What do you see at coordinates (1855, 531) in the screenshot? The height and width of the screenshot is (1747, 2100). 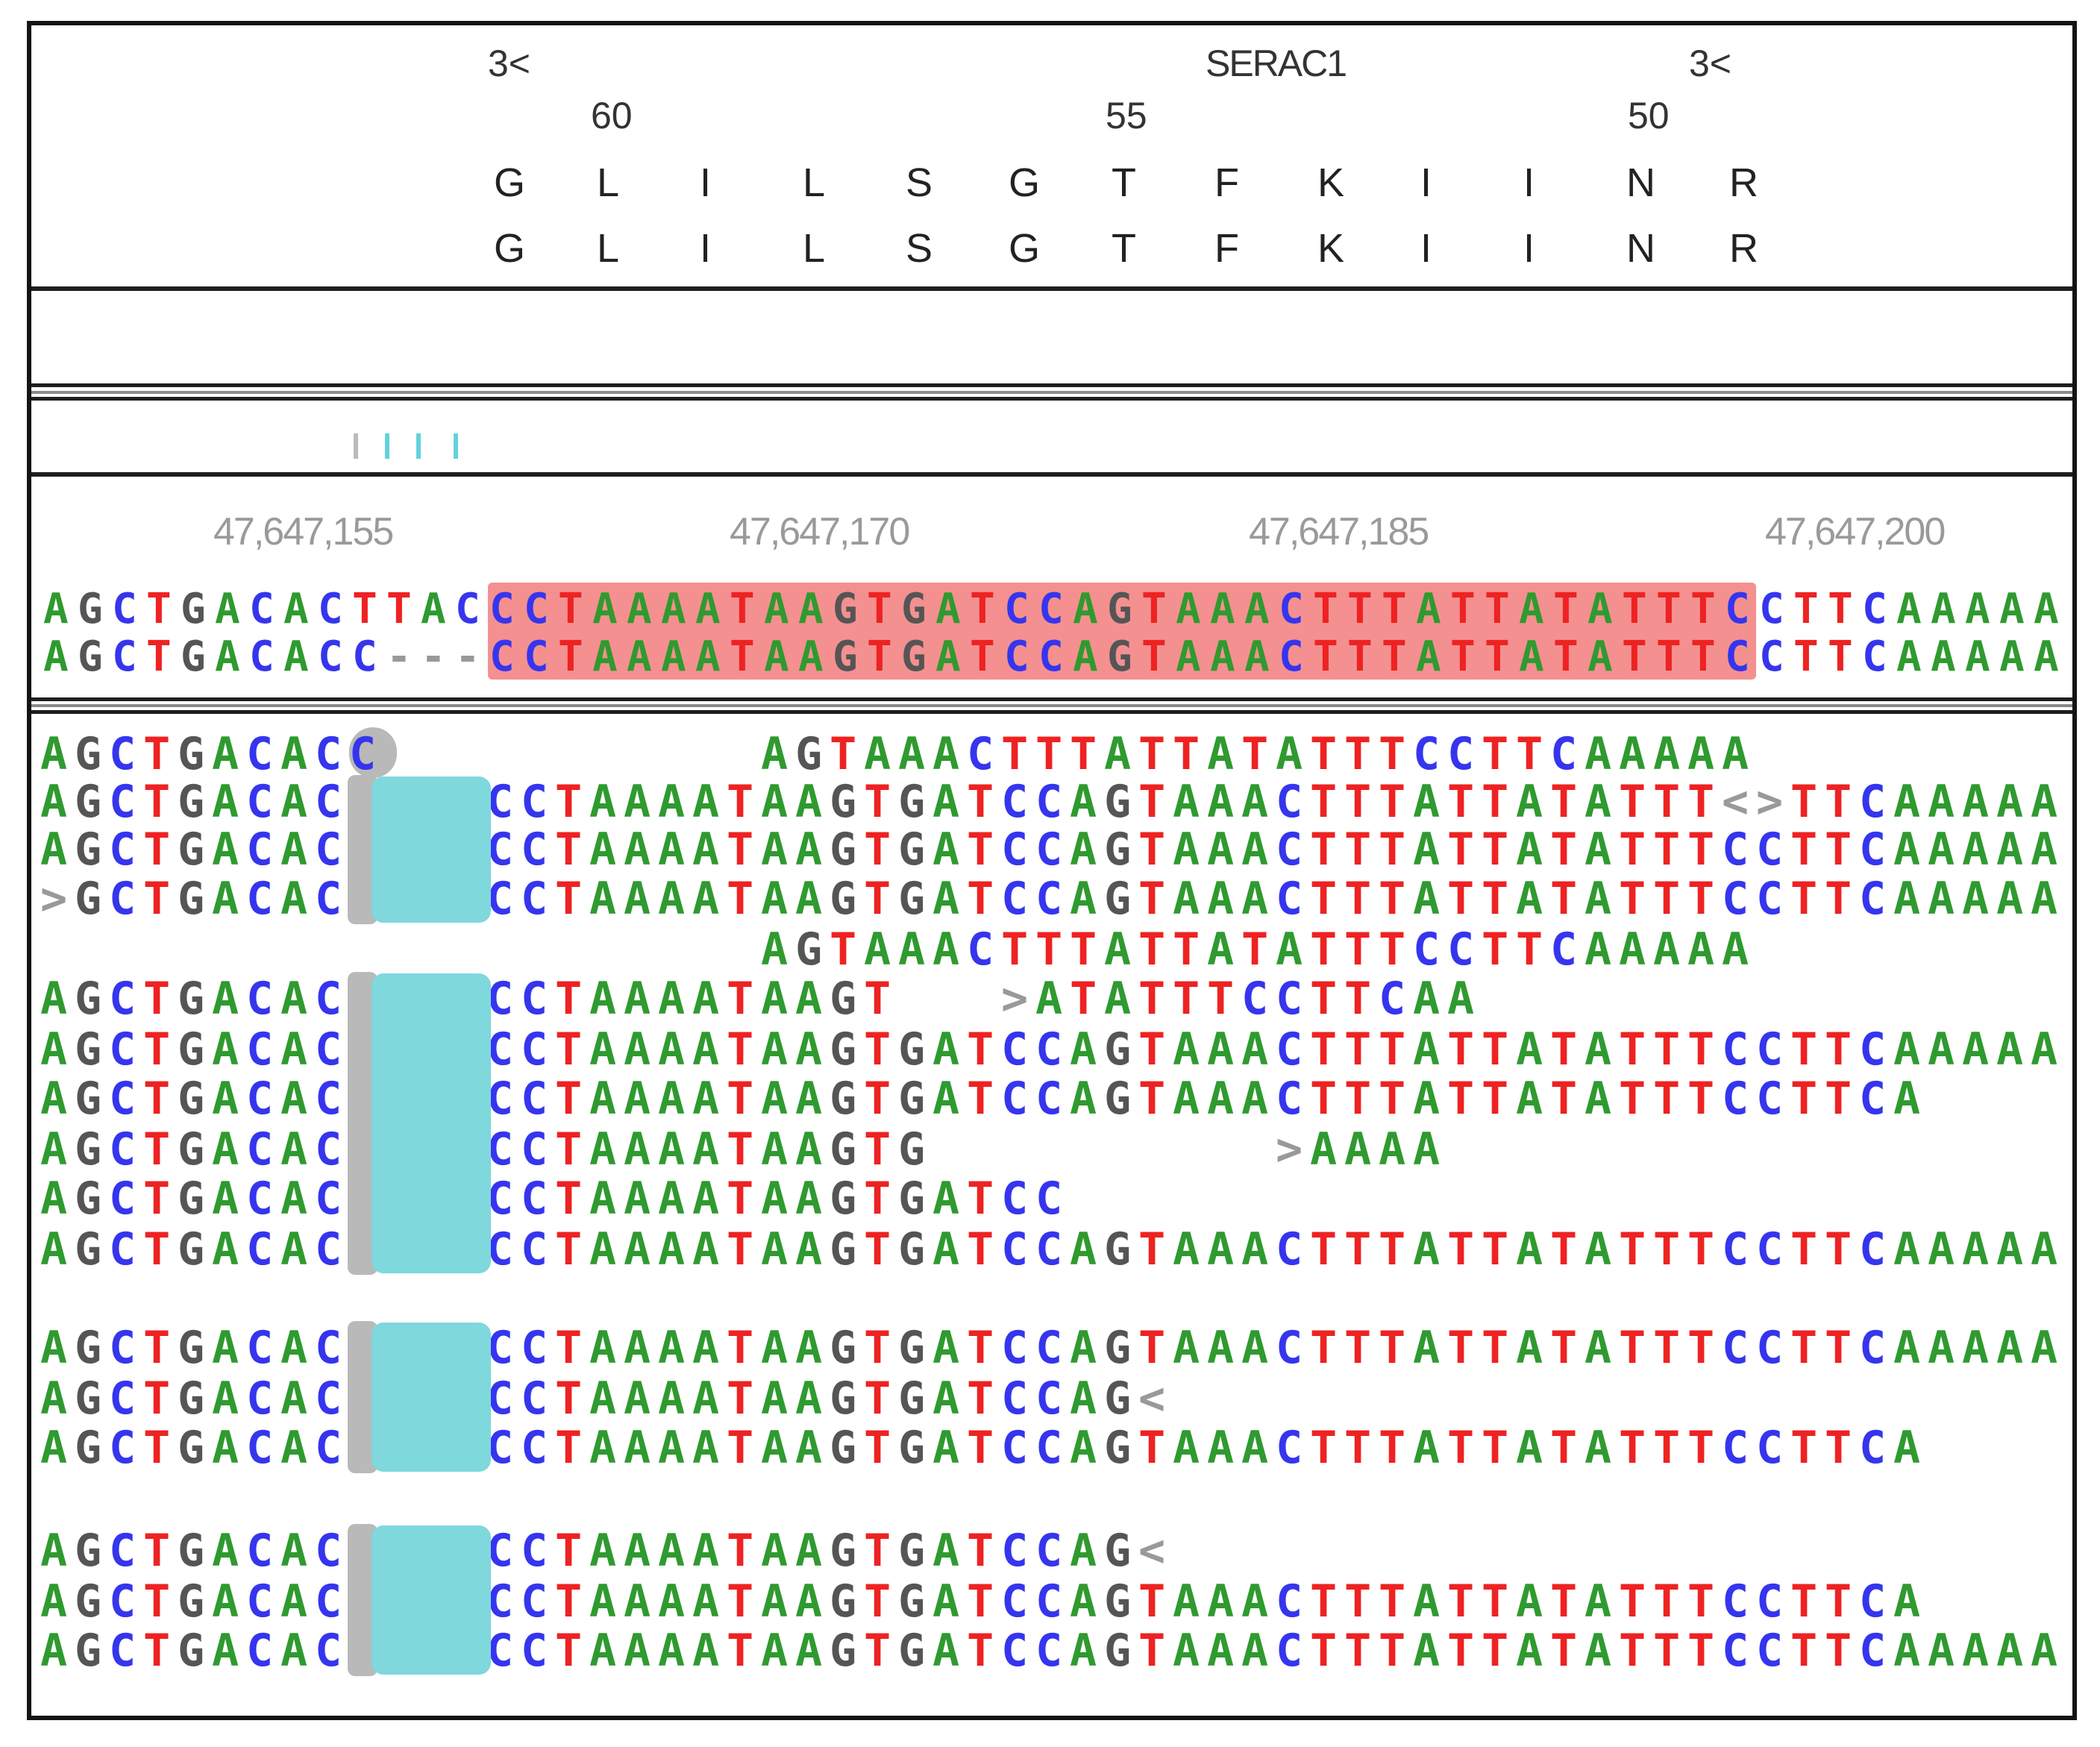 I see `coordinate-label: 47,647,200` at bounding box center [1855, 531].